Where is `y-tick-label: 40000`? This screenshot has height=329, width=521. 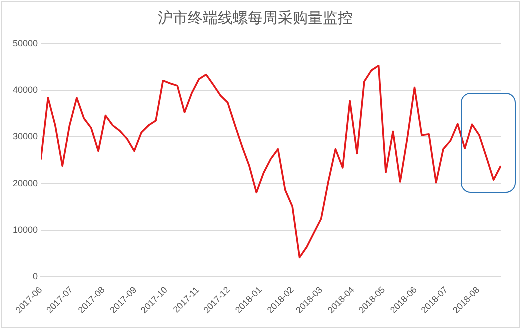 y-tick-label: 40000 is located at coordinates (25, 90).